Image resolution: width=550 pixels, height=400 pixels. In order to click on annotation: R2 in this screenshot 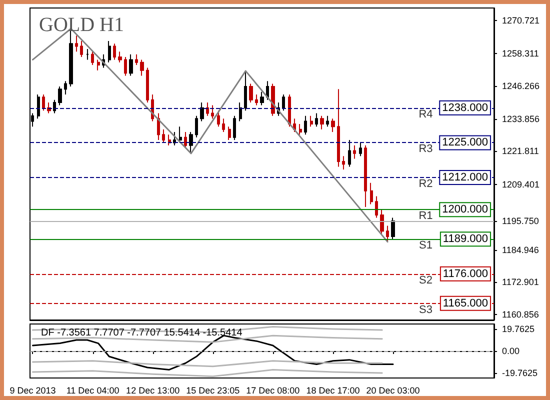, I will do `click(425, 184)`.